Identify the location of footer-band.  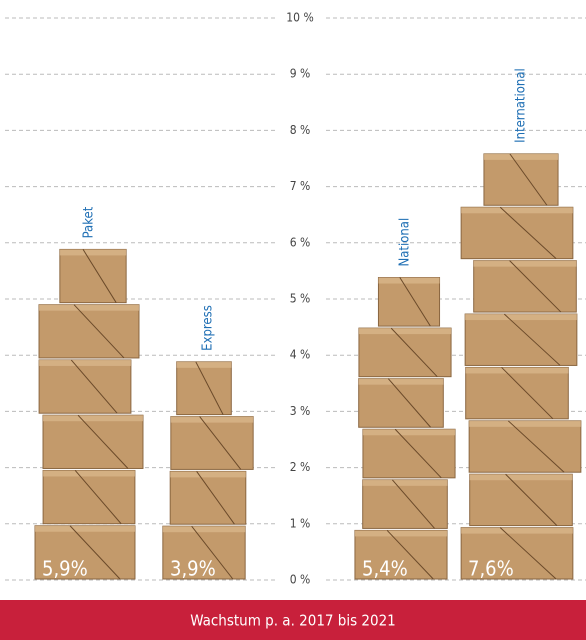
(293, 620).